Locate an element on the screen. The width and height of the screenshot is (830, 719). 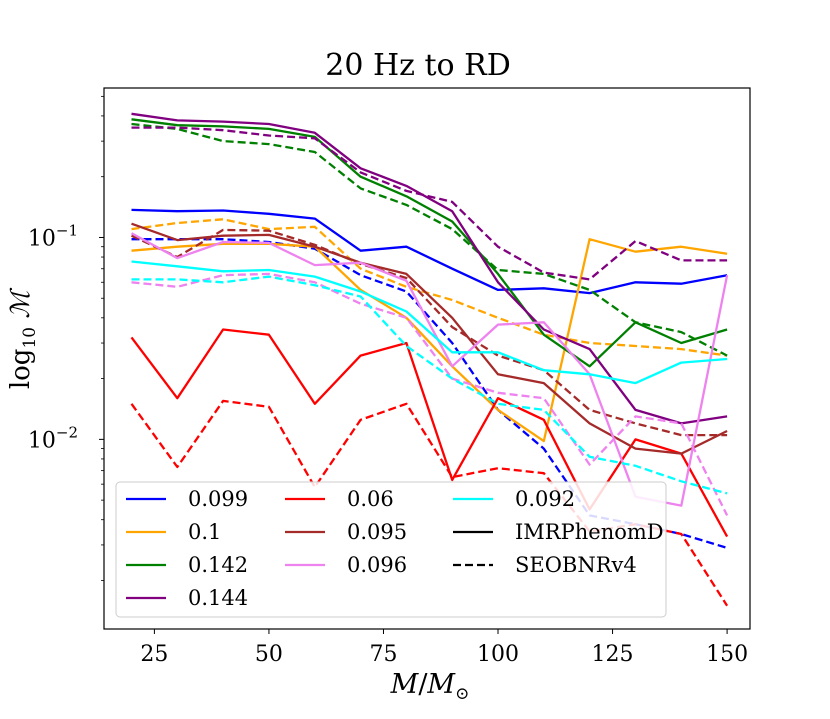
x-tick-label: 100 is located at coordinates (498, 654).